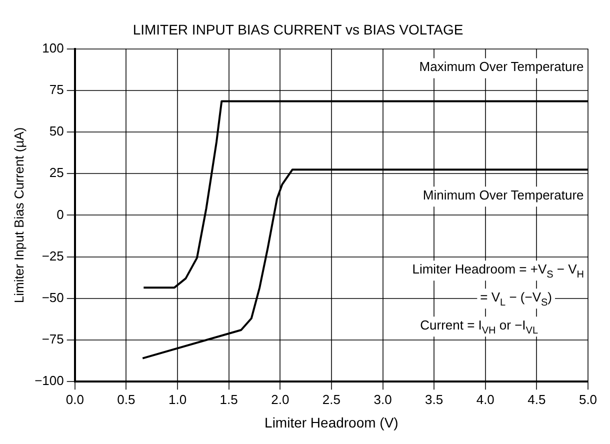 This screenshot has height=444, width=610. What do you see at coordinates (331, 399) in the screenshot?
I see `x-tick-label: 2.5` at bounding box center [331, 399].